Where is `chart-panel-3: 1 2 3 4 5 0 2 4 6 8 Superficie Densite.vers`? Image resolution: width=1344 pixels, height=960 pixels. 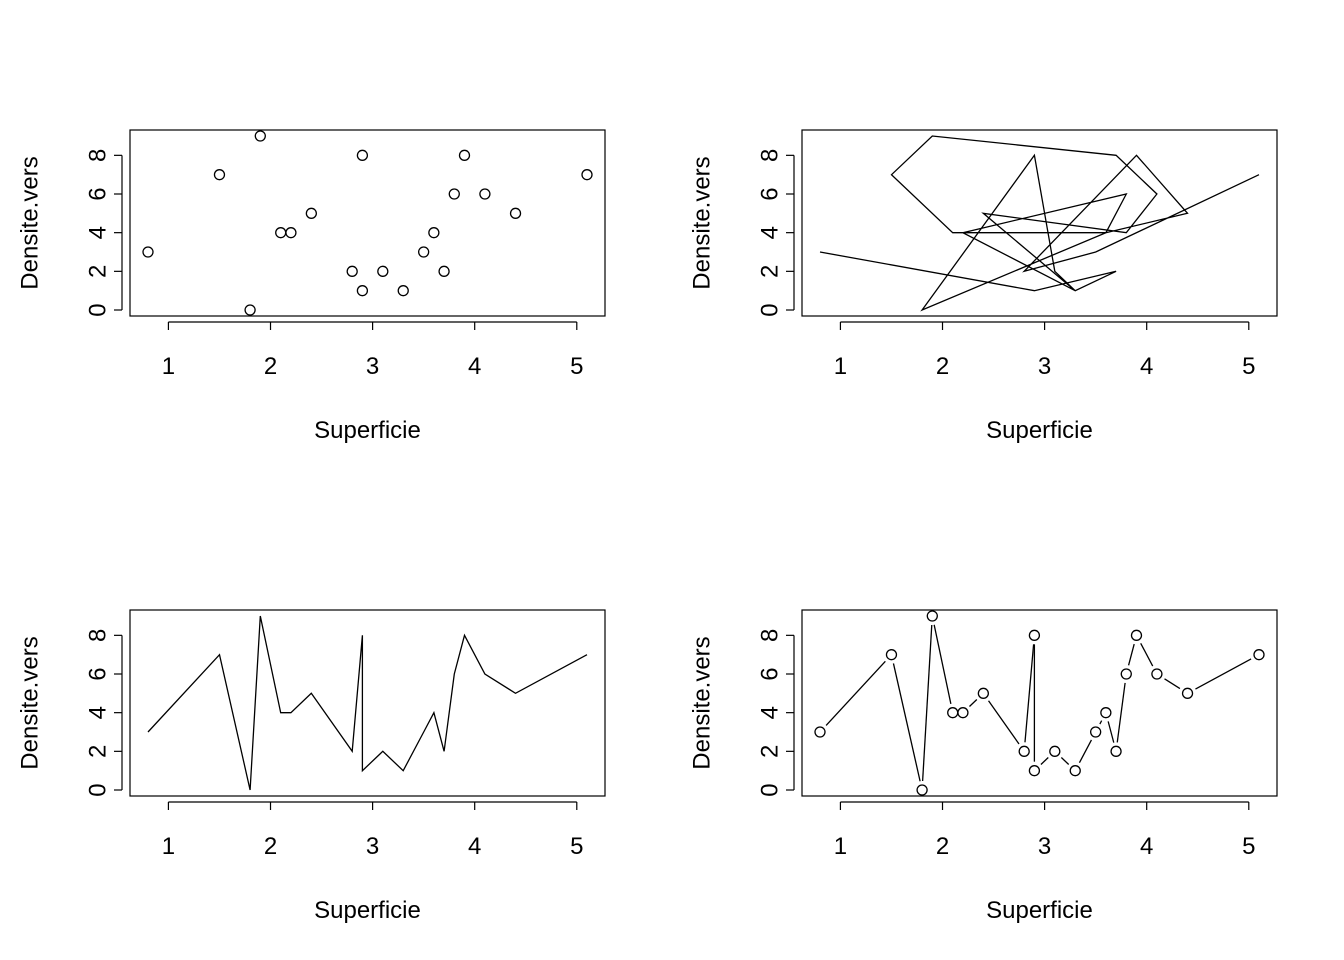
chart-panel-3: 1 2 3 4 5 0 2 4 6 8 Superficie Densite.vers is located at coordinates (311, 766).